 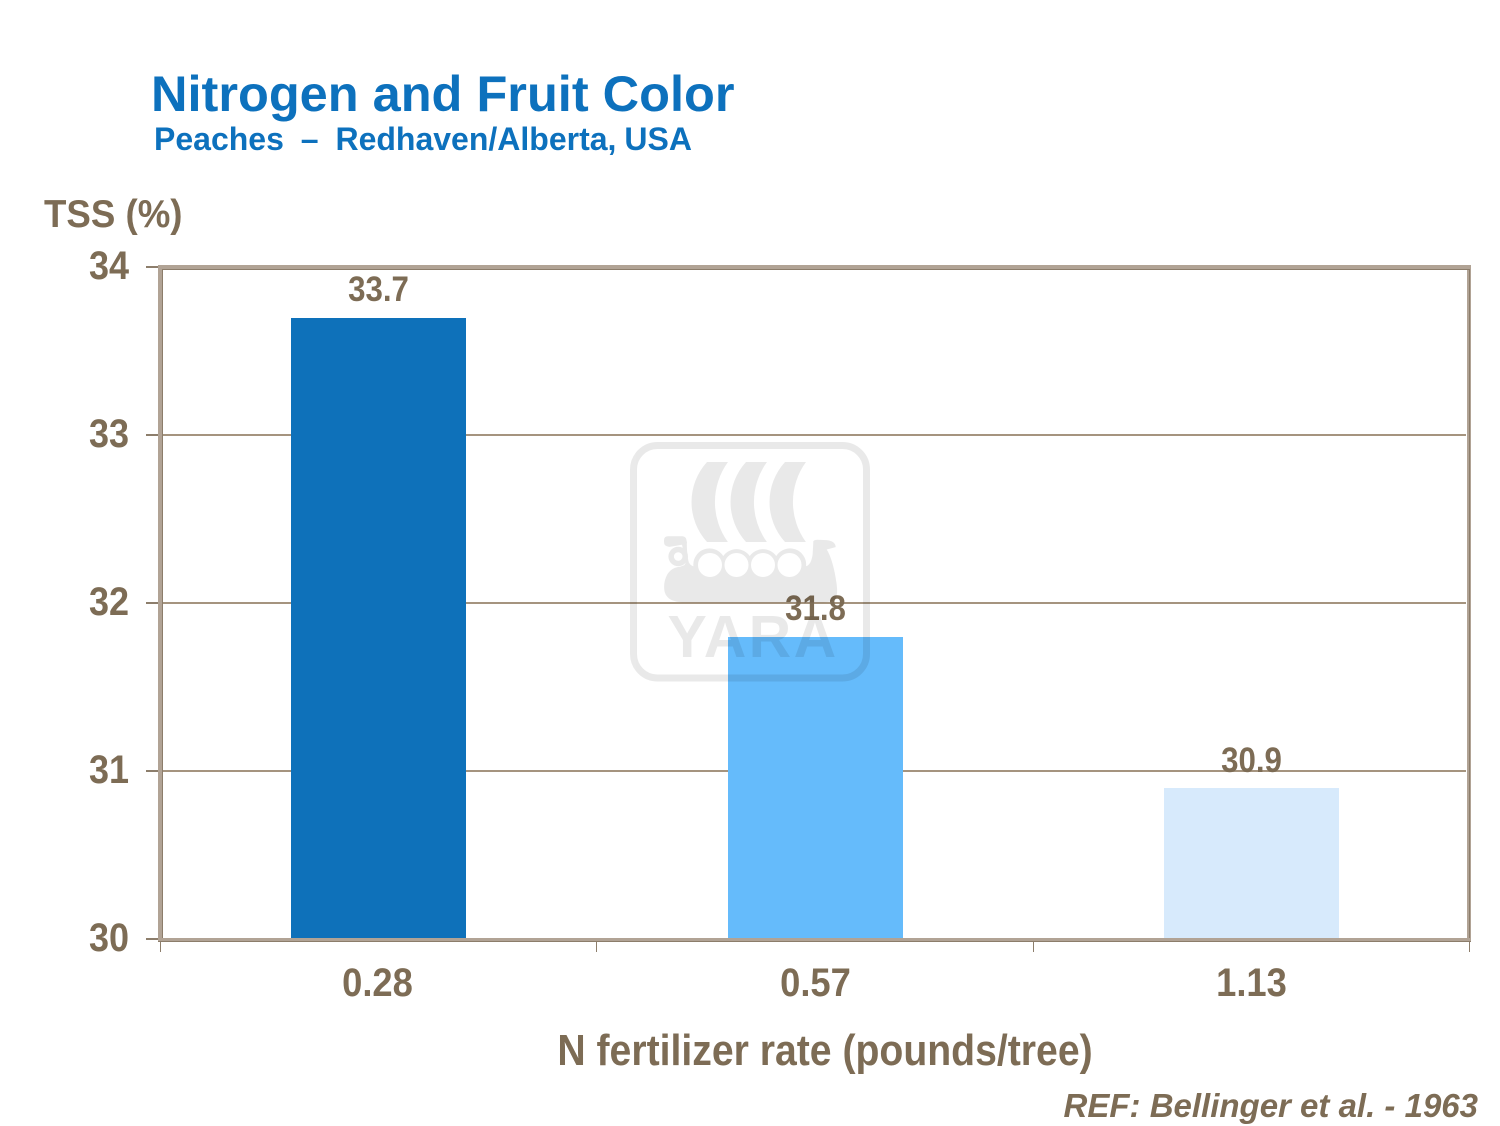 What do you see at coordinates (753, 637) in the screenshot?
I see `svg-text: YARA` at bounding box center [753, 637].